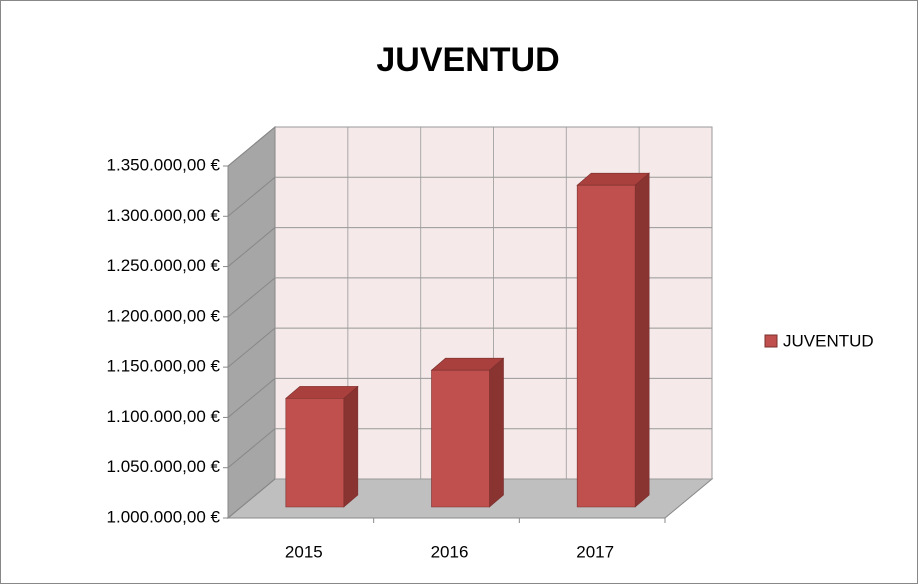 This screenshot has height=584, width=918. I want to click on chart-title: JUVENTUD, so click(467, 60).